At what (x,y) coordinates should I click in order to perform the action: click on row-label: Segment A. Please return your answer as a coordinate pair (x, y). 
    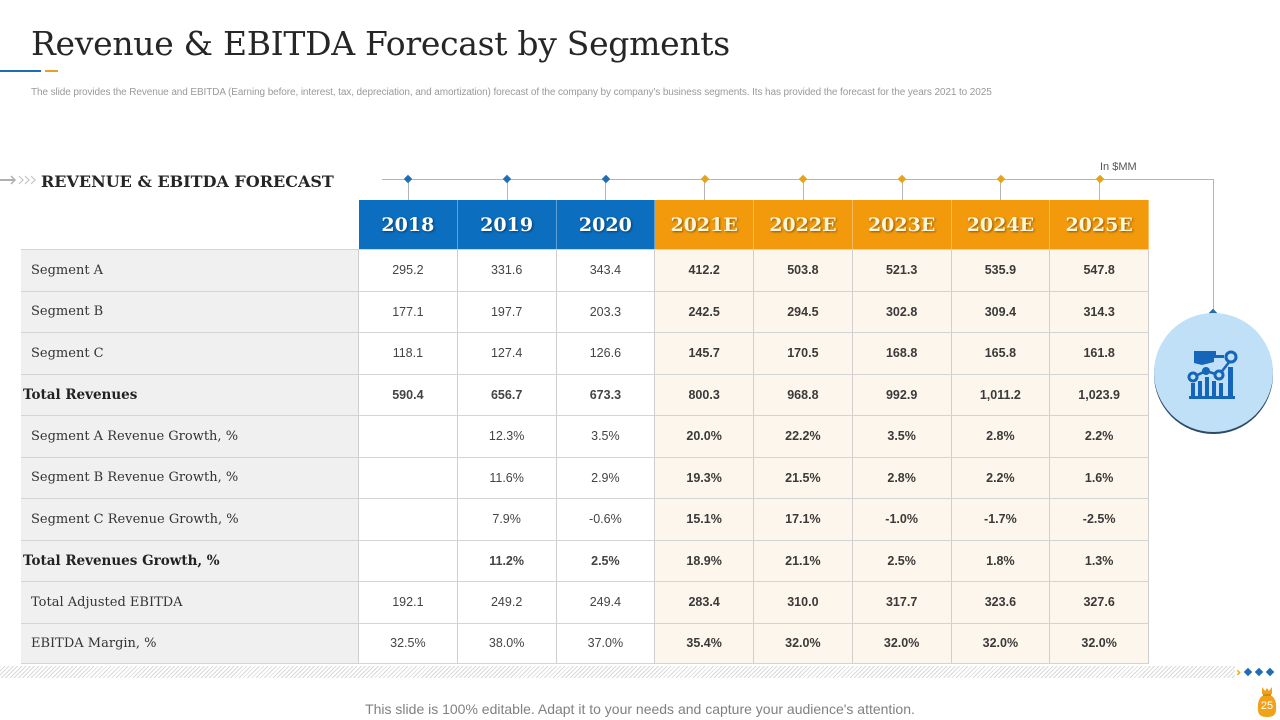
    Looking at the image, I should click on (190, 270).